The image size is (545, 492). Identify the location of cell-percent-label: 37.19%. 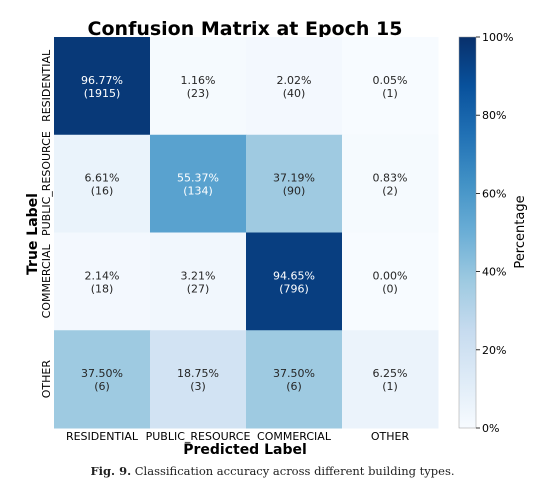
(294, 178).